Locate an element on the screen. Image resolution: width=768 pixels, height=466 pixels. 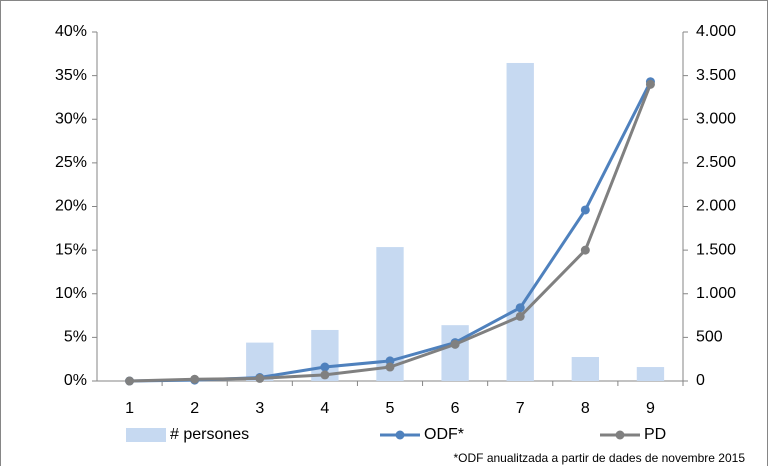
y-tick-label: 40% is located at coordinates (71, 31).